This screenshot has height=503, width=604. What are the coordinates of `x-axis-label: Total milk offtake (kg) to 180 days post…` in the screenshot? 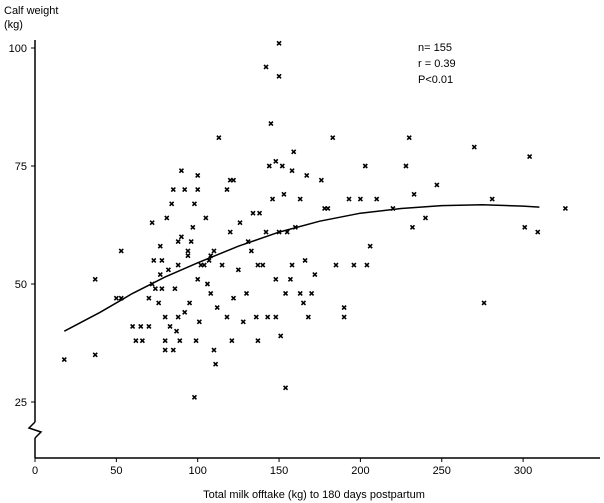 It's located at (314, 495).